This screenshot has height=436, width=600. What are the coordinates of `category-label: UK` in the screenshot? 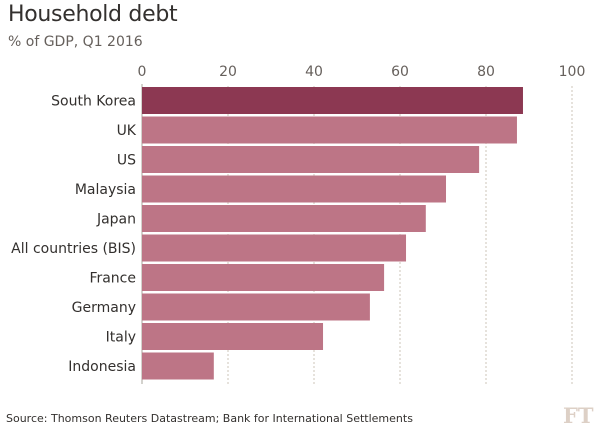 It's located at (127, 131).